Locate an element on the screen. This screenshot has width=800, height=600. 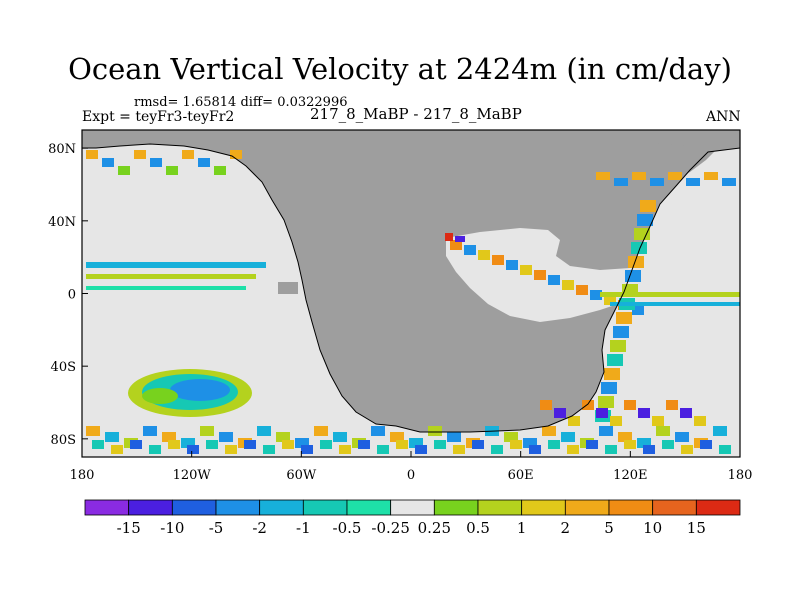
colorbar-label-2: -5 is located at coordinates (216, 528).